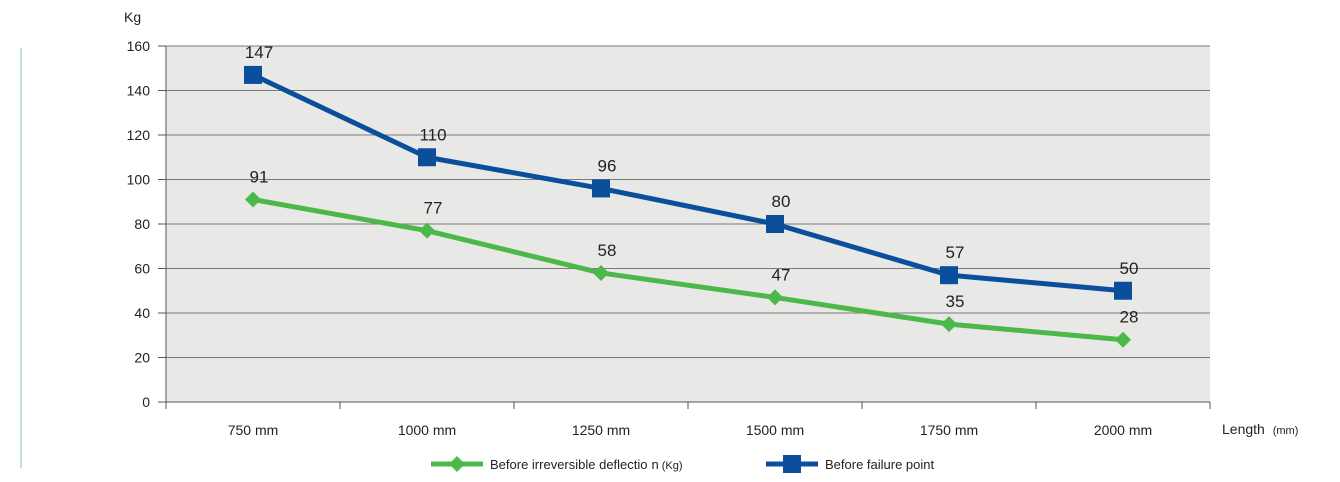  Describe the element at coordinates (775, 430) in the screenshot. I see `x-tick-label: 1500 mm` at that location.